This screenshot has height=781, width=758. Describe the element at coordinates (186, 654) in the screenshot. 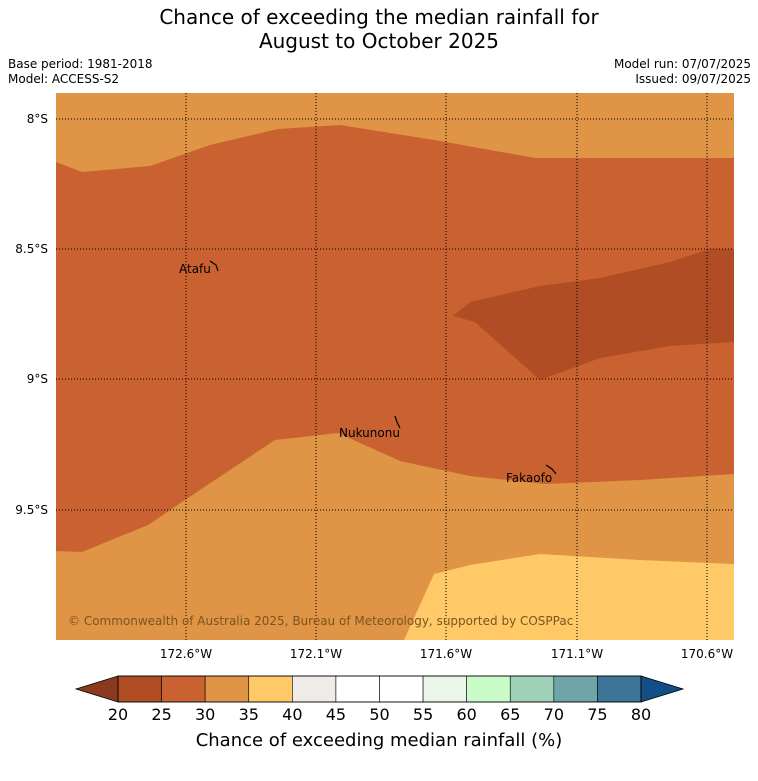

I see `lon-label-172-6w: 172.6°W` at that location.